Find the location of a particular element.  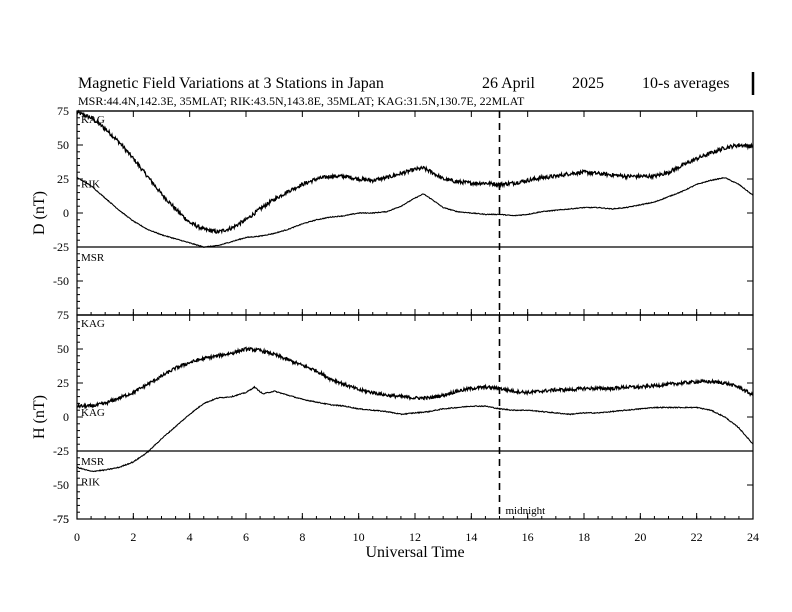

chart-year: 2025 is located at coordinates (588, 83).